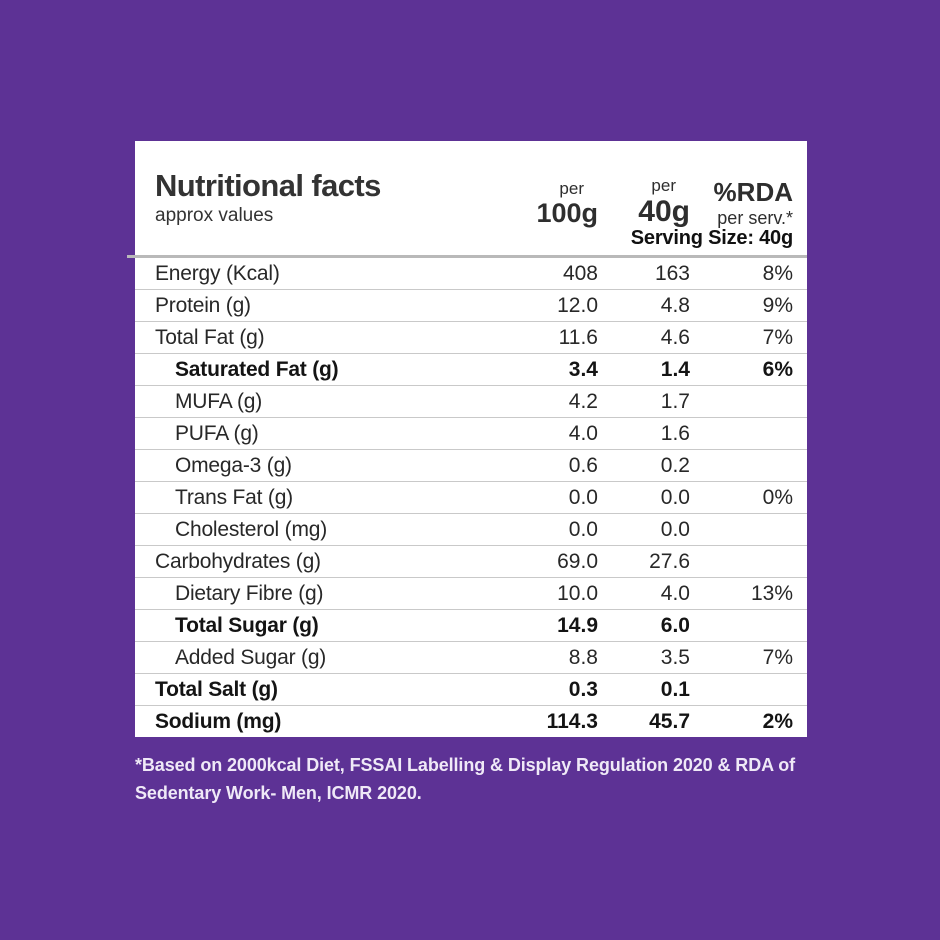 The width and height of the screenshot is (940, 940). What do you see at coordinates (664, 202) in the screenshot?
I see `column-header-per-40g: per 40g` at bounding box center [664, 202].